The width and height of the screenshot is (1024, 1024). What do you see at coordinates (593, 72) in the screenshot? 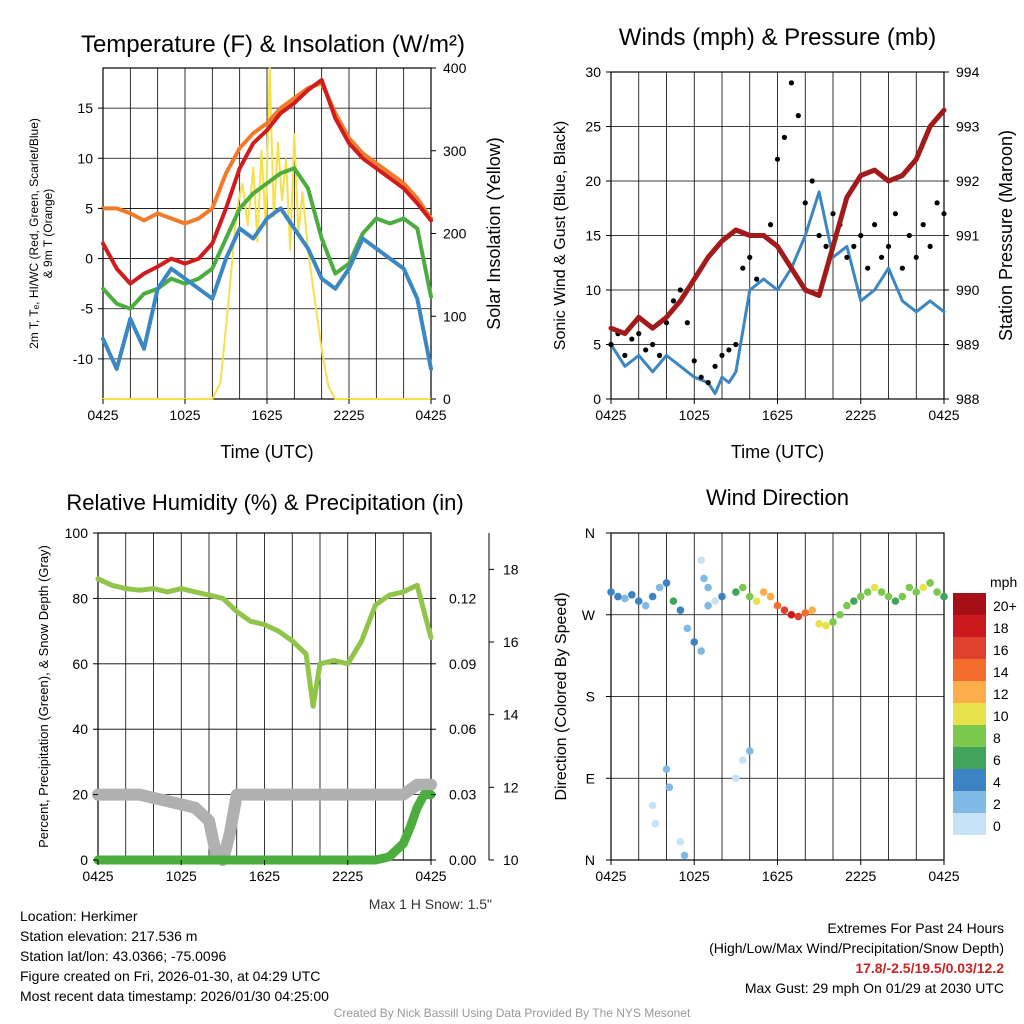
I see `wind-ytick-label: 30` at bounding box center [593, 72].